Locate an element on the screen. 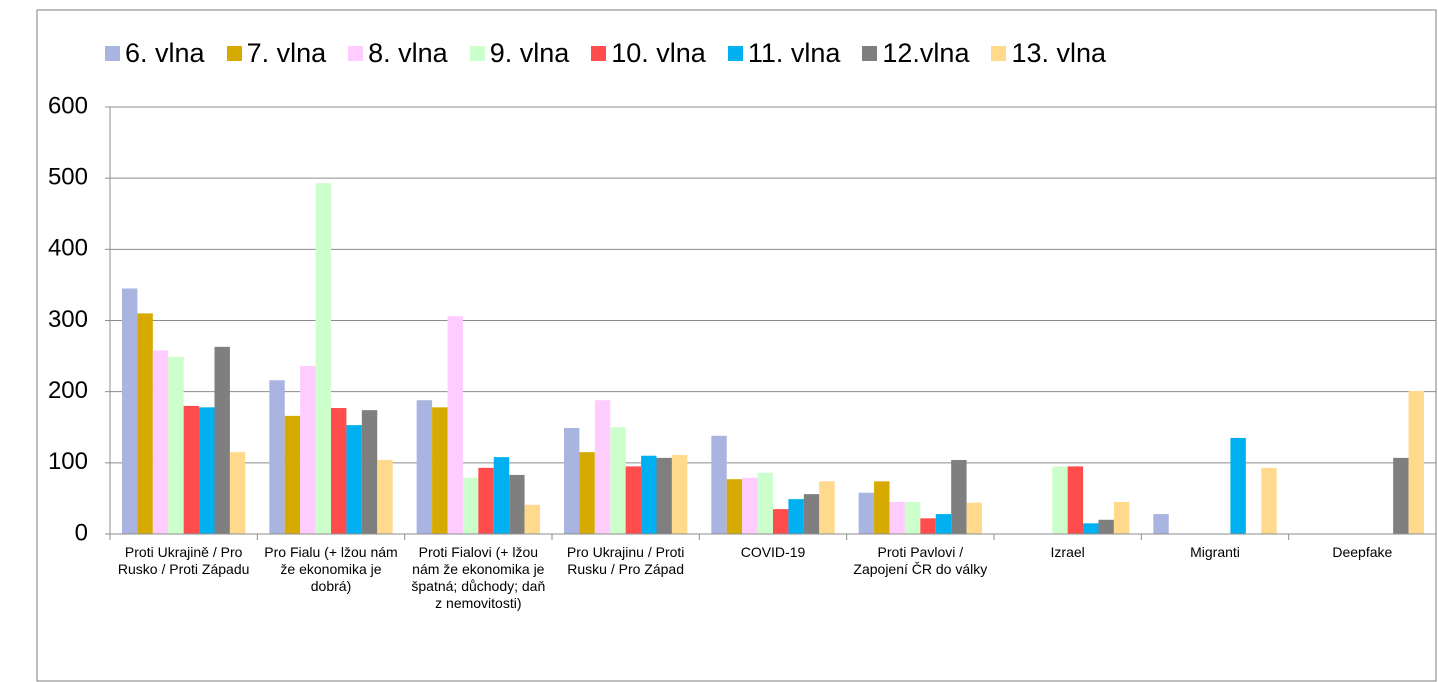 The height and width of the screenshot is (682, 1438). legend-label: 11. vlna is located at coordinates (794, 53).